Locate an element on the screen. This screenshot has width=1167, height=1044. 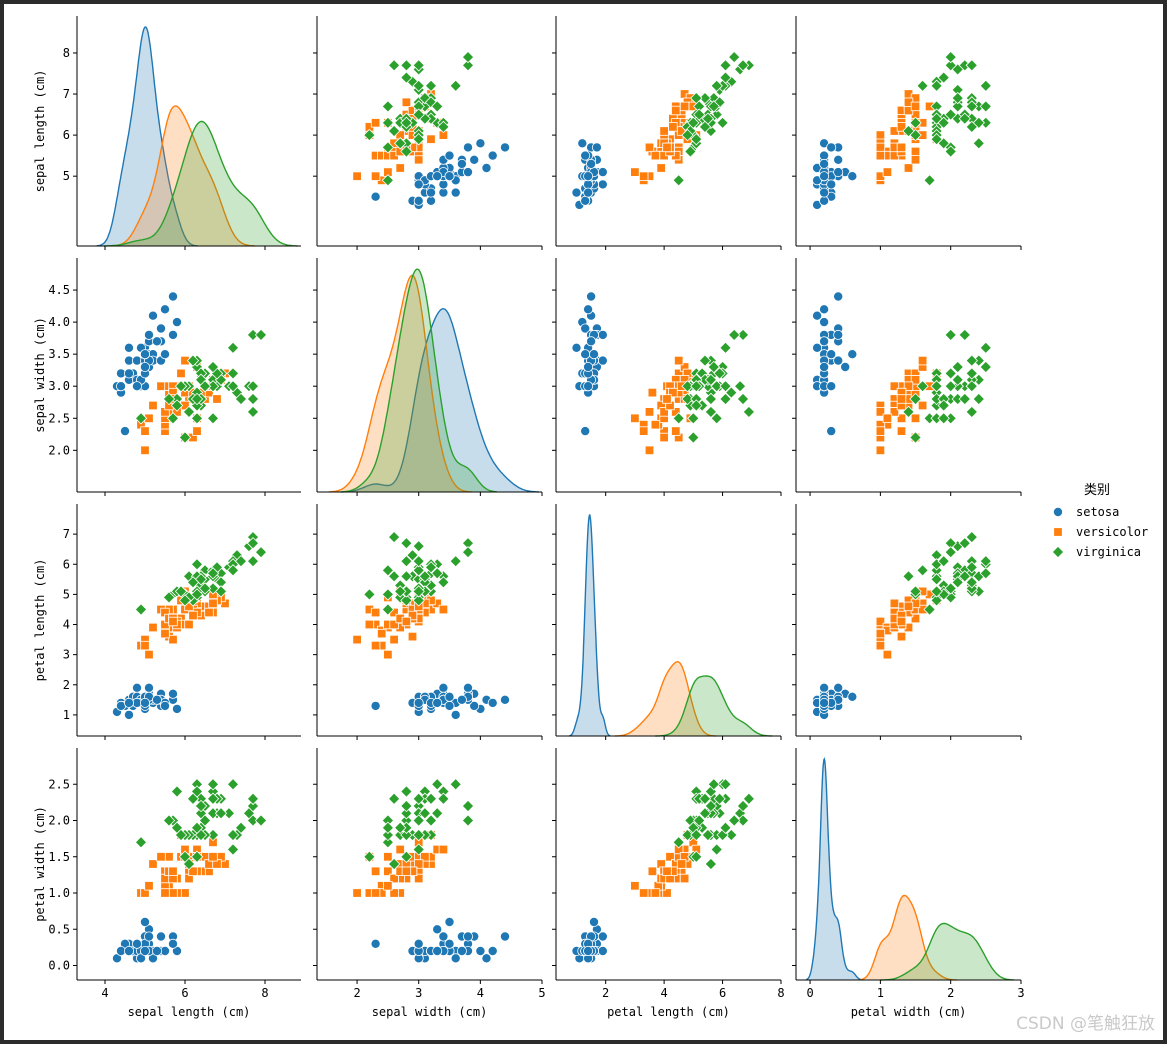
y-tick-label: 1.0 is located at coordinates (59, 893).